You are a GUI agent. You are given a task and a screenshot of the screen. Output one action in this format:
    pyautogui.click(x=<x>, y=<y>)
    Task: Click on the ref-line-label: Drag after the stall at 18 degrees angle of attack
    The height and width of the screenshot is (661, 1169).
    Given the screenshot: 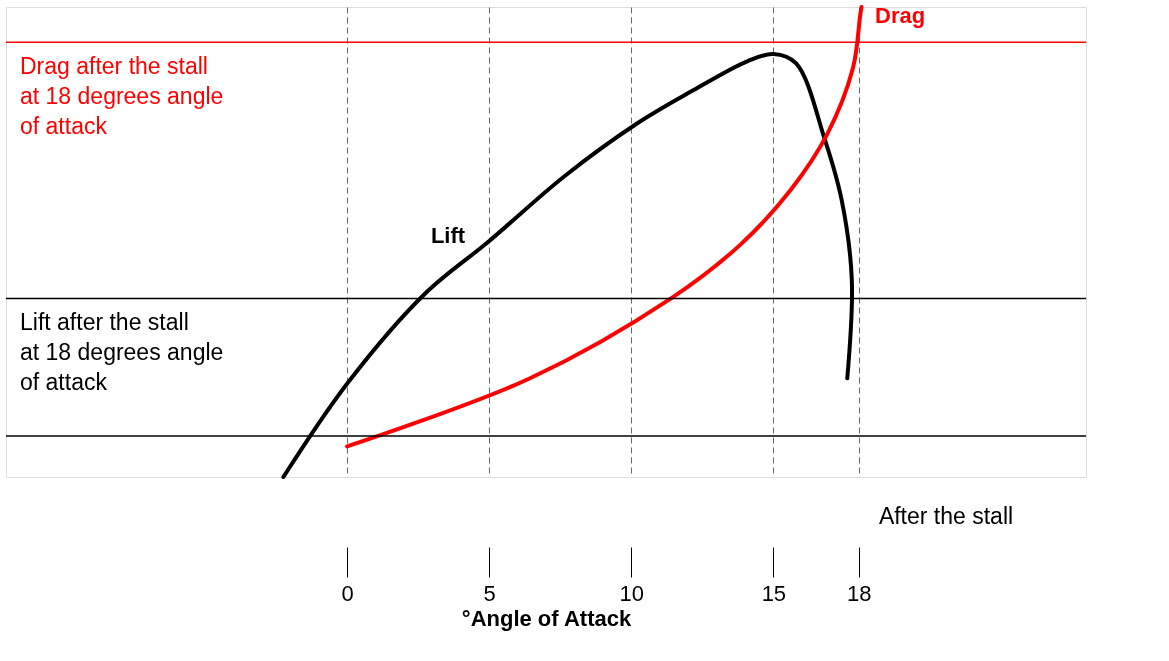 What is the action you would take?
    pyautogui.click(x=122, y=96)
    